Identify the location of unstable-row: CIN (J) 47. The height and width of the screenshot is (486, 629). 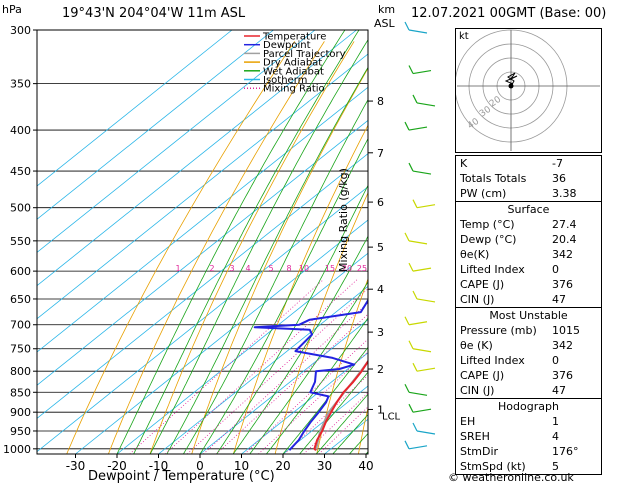
(513, 390).